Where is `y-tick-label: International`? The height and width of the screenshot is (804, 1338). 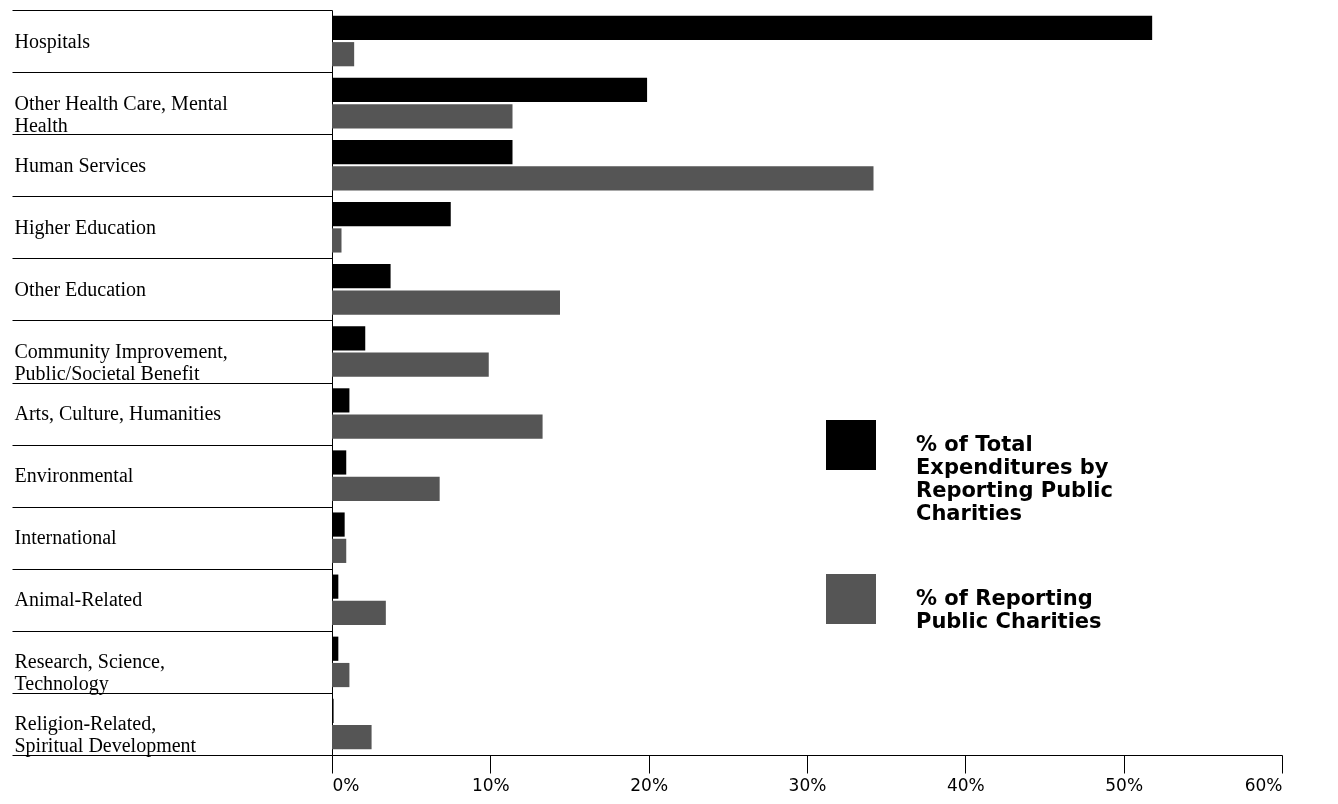 y-tick-label: International is located at coordinates (66, 537).